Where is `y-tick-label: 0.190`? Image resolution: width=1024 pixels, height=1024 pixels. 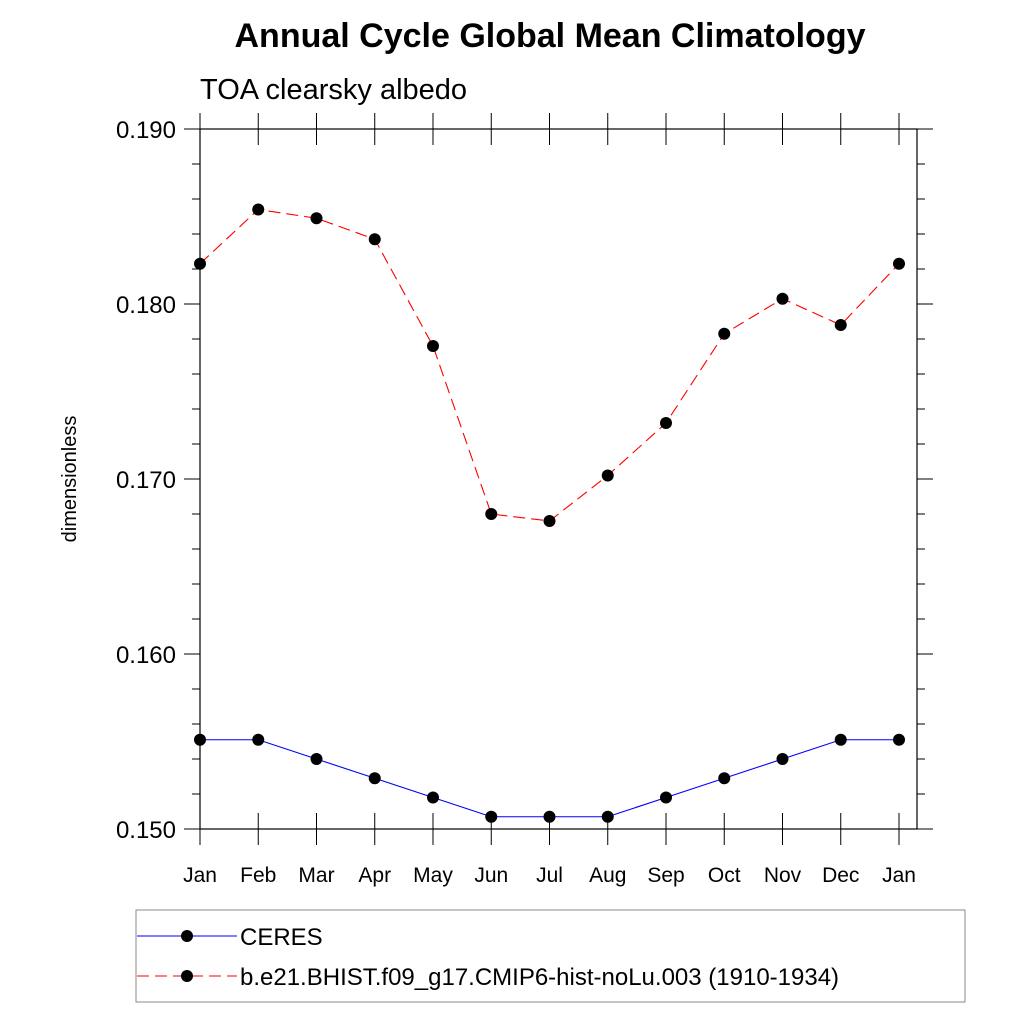 y-tick-label: 0.190 is located at coordinates (146, 130).